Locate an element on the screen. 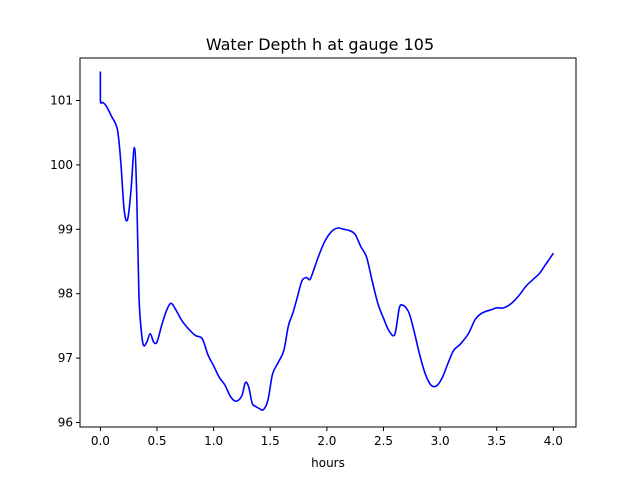 The height and width of the screenshot is (484, 640). y-tick-label: 98 is located at coordinates (65, 294).